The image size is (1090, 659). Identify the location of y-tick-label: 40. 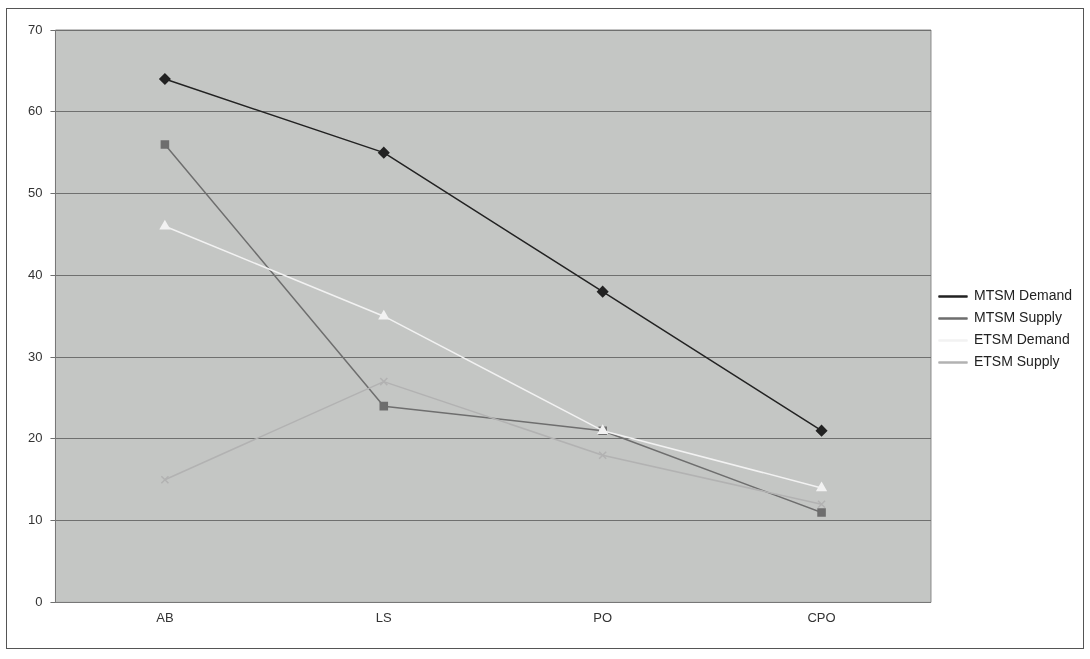
(35, 274).